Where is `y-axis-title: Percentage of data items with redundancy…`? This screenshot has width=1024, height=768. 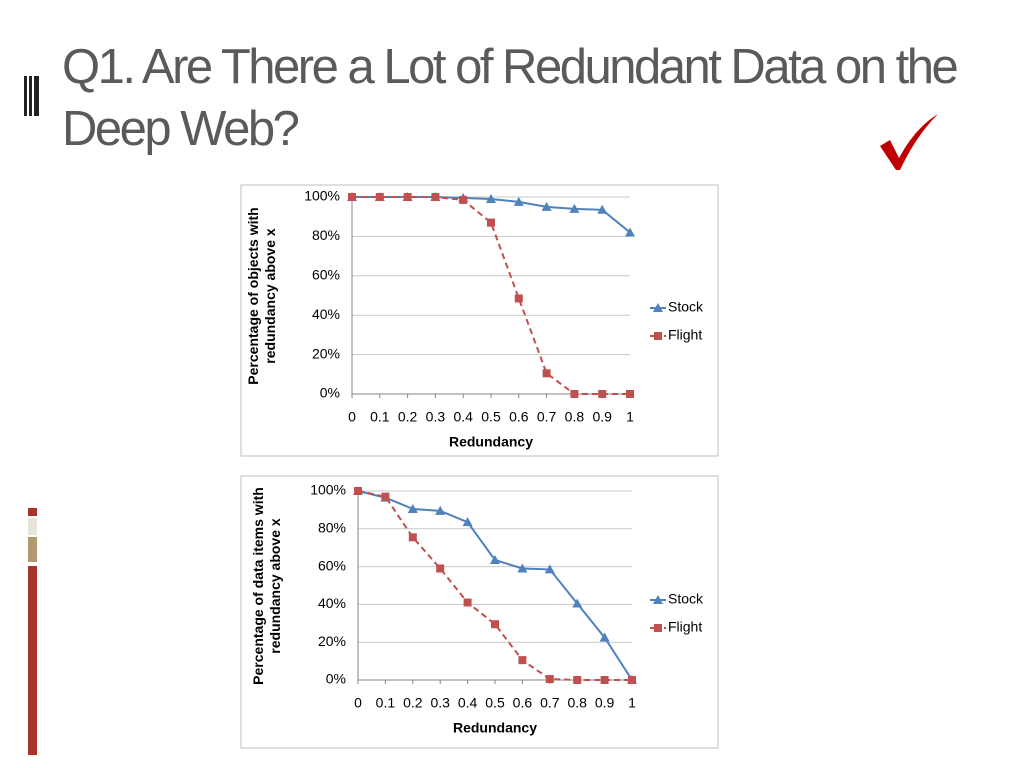 y-axis-title: Percentage of data items with redundancy… is located at coordinates (266, 585).